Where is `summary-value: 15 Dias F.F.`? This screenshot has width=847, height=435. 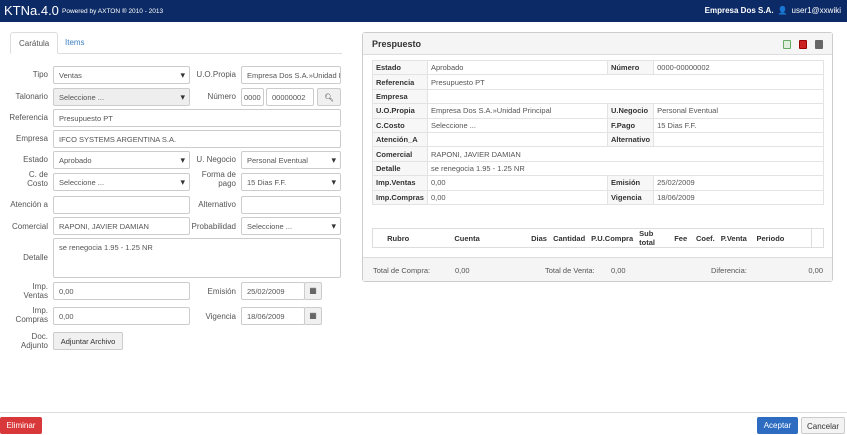 summary-value: 15 Dias F.F. is located at coordinates (738, 125).